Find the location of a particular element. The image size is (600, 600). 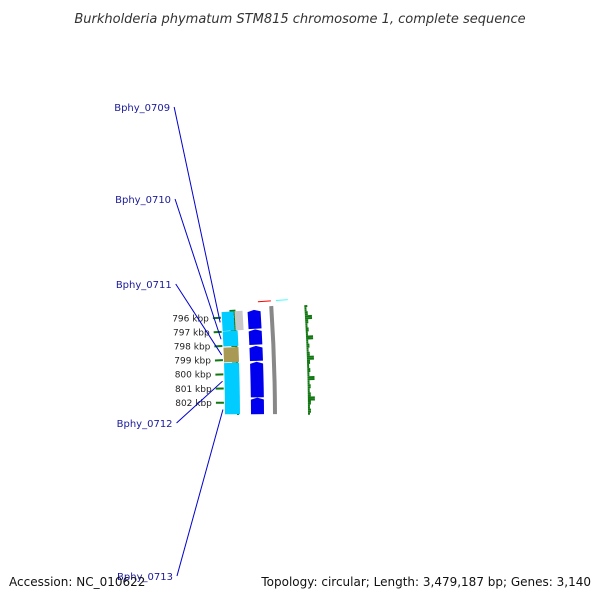

backbone-line is located at coordinates (273, 360).